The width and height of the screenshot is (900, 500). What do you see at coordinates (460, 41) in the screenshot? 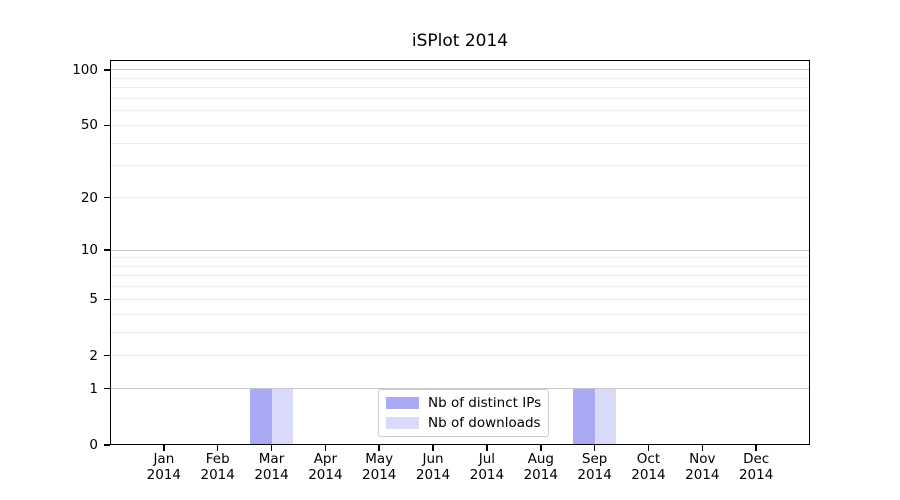
I see `chart-title: iSPlot 2014` at bounding box center [460, 41].